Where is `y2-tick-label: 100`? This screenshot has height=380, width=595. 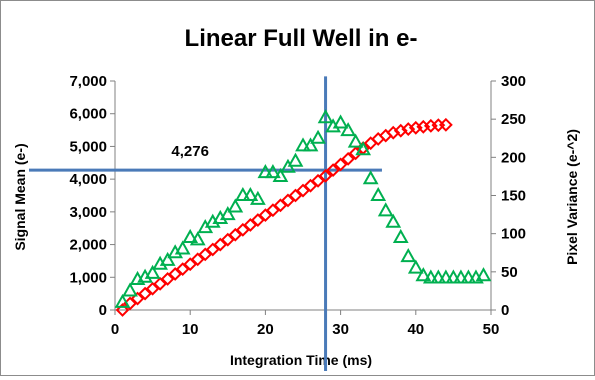 y2-tick-label: 100 is located at coordinates (513, 234).